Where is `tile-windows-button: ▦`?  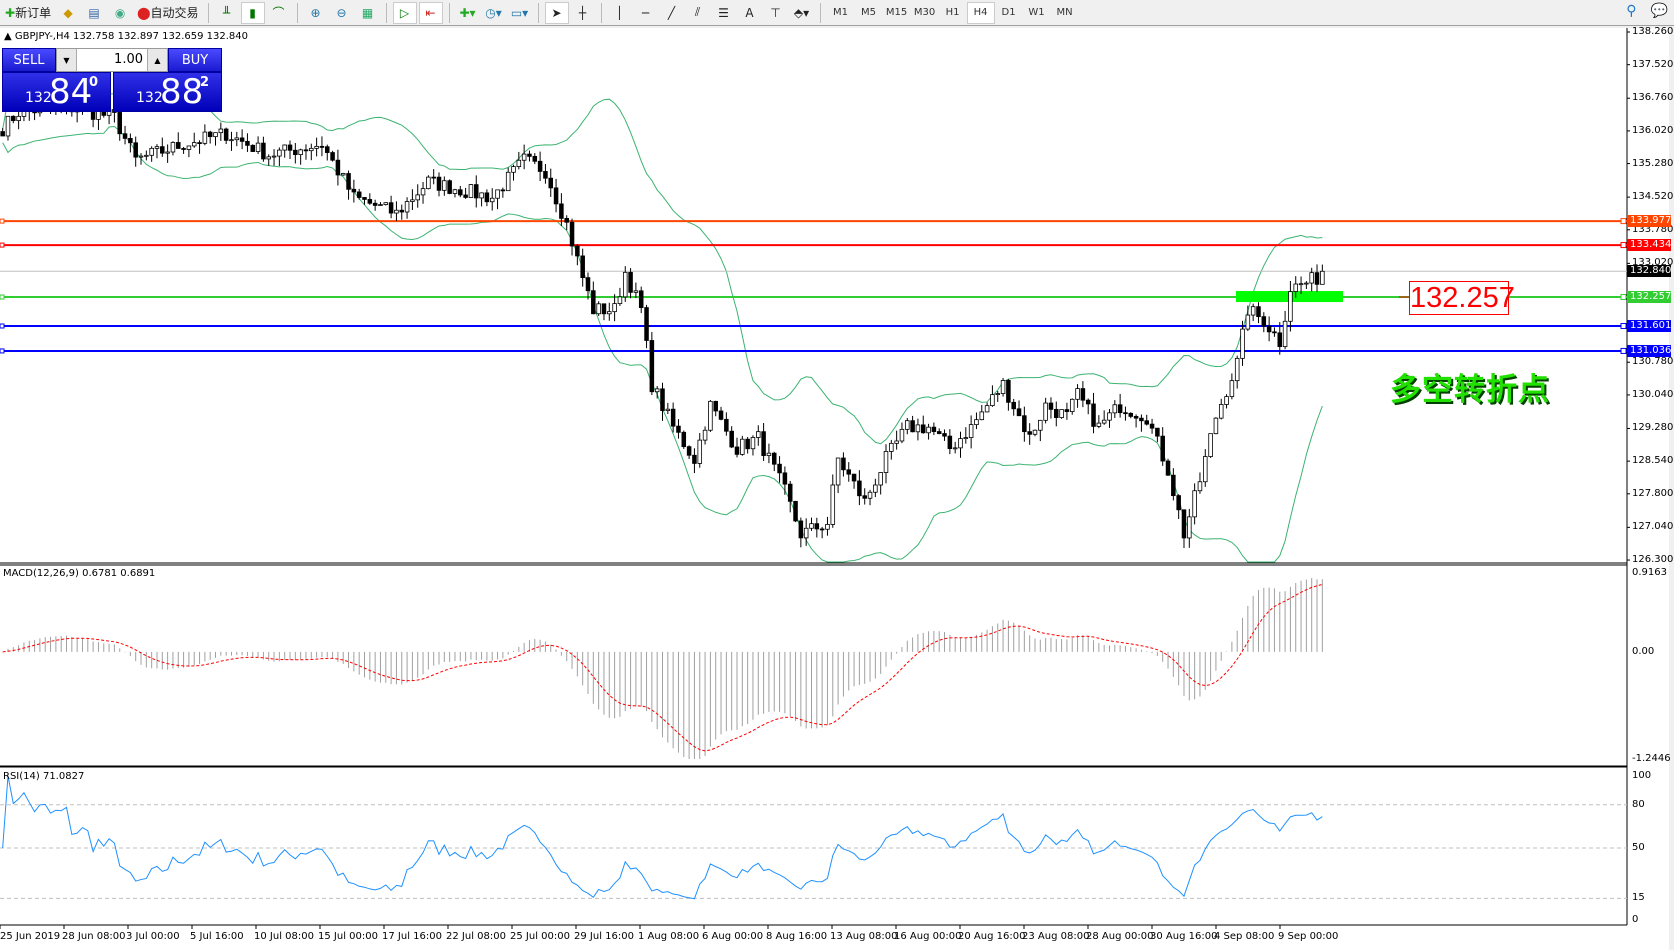 tile-windows-button: ▦ is located at coordinates (368, 13).